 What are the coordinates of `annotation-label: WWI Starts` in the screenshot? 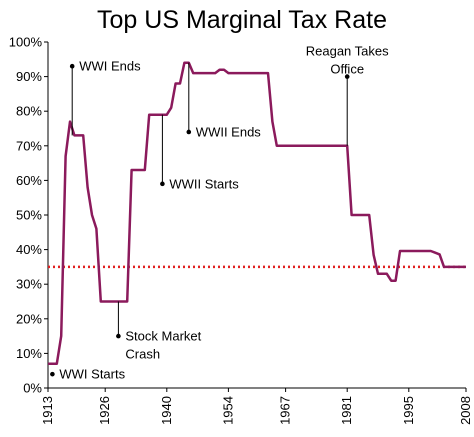 It's located at (92, 374).